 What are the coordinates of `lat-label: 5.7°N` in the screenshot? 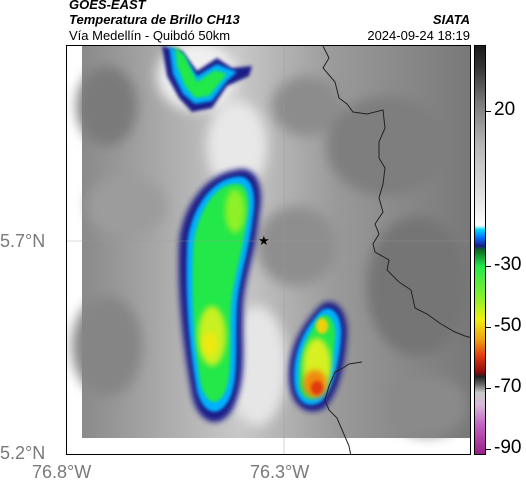 It's located at (23, 241).